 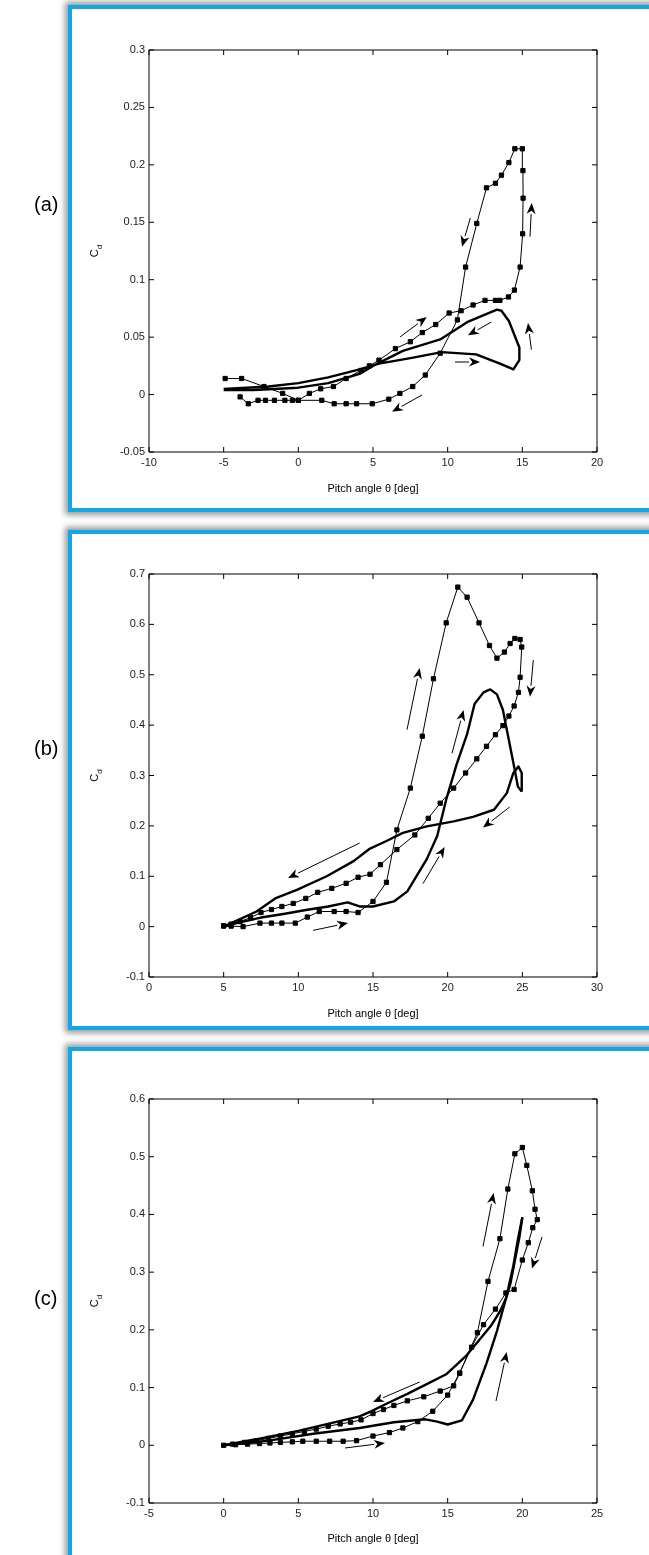 What do you see at coordinates (597, 986) in the screenshot?
I see `x-tick-label: 30` at bounding box center [597, 986].